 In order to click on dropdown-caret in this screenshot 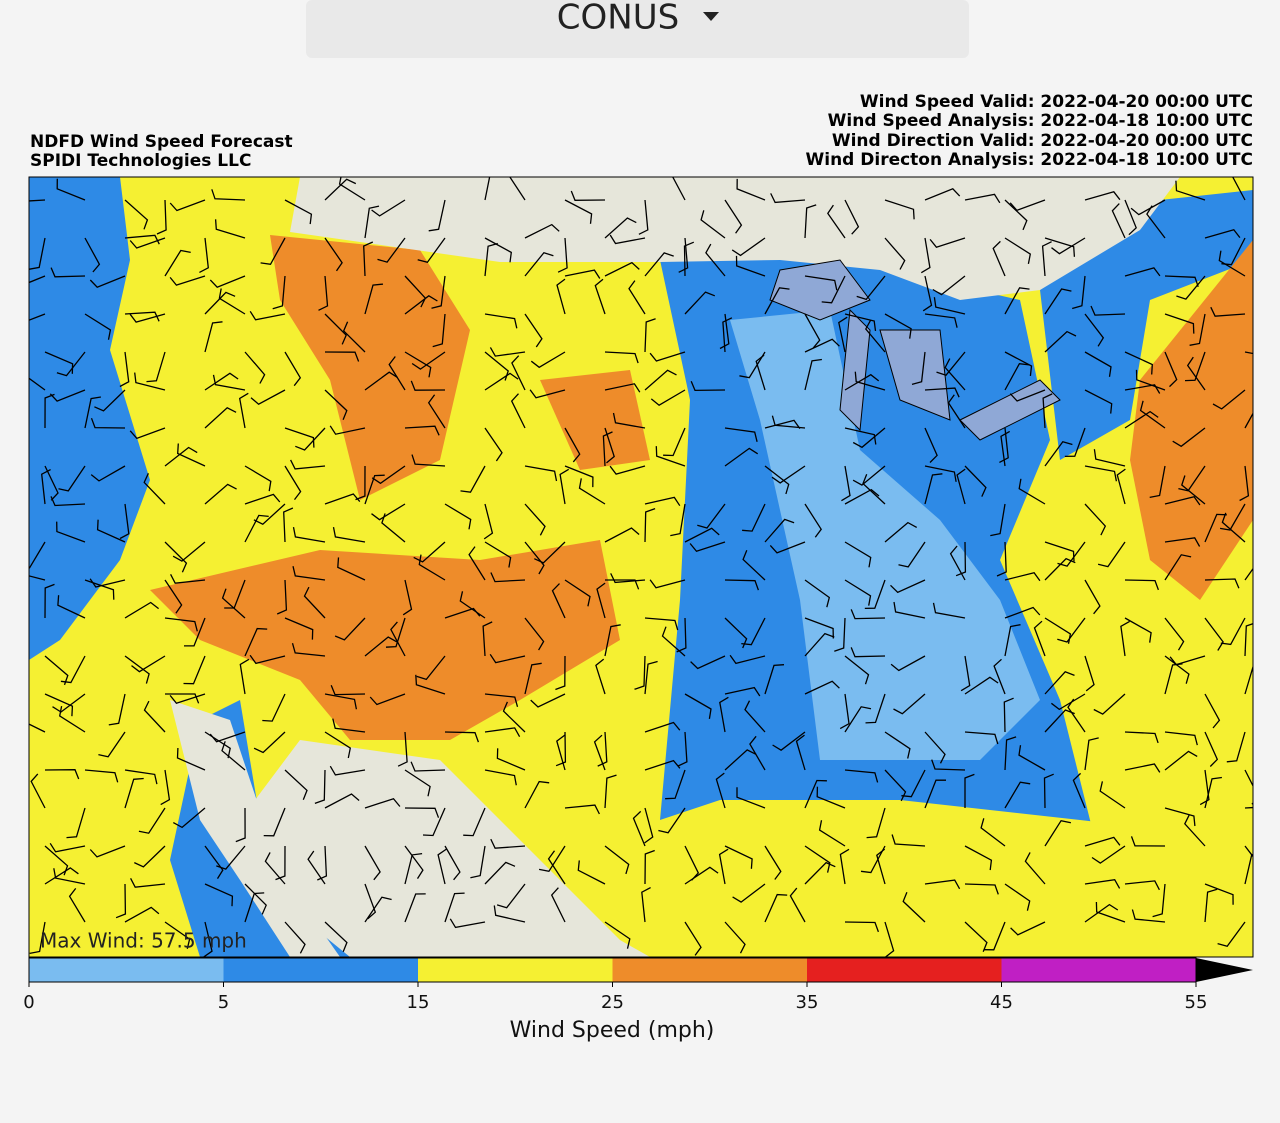, I will do `click(711, 16)`.